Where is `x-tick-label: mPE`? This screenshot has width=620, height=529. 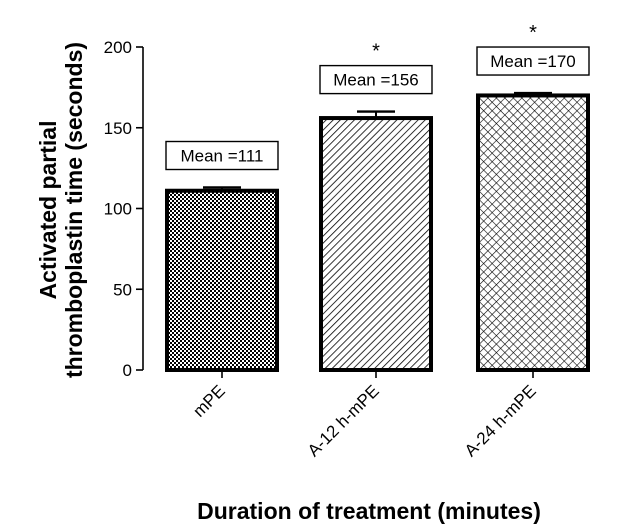
x-tick-label: mPE is located at coordinates (208, 400).